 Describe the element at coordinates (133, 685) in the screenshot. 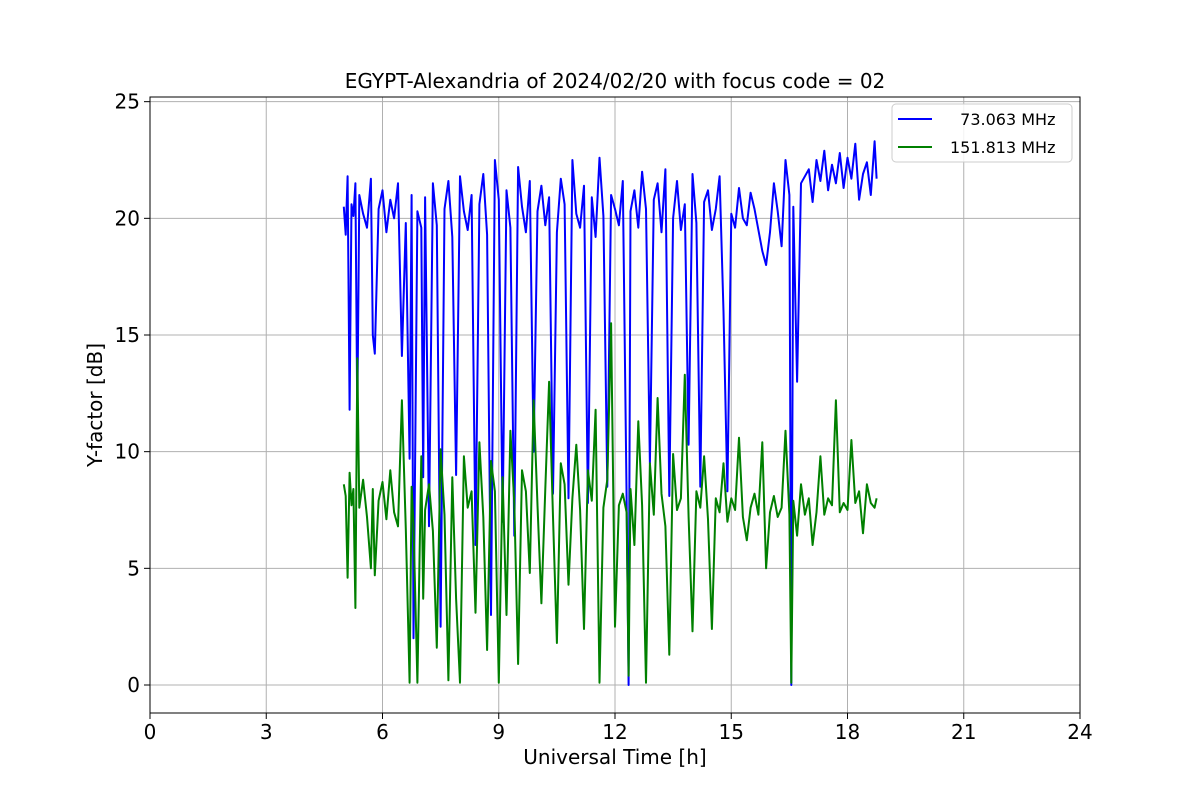

I see `y-tick-label: 0` at that location.